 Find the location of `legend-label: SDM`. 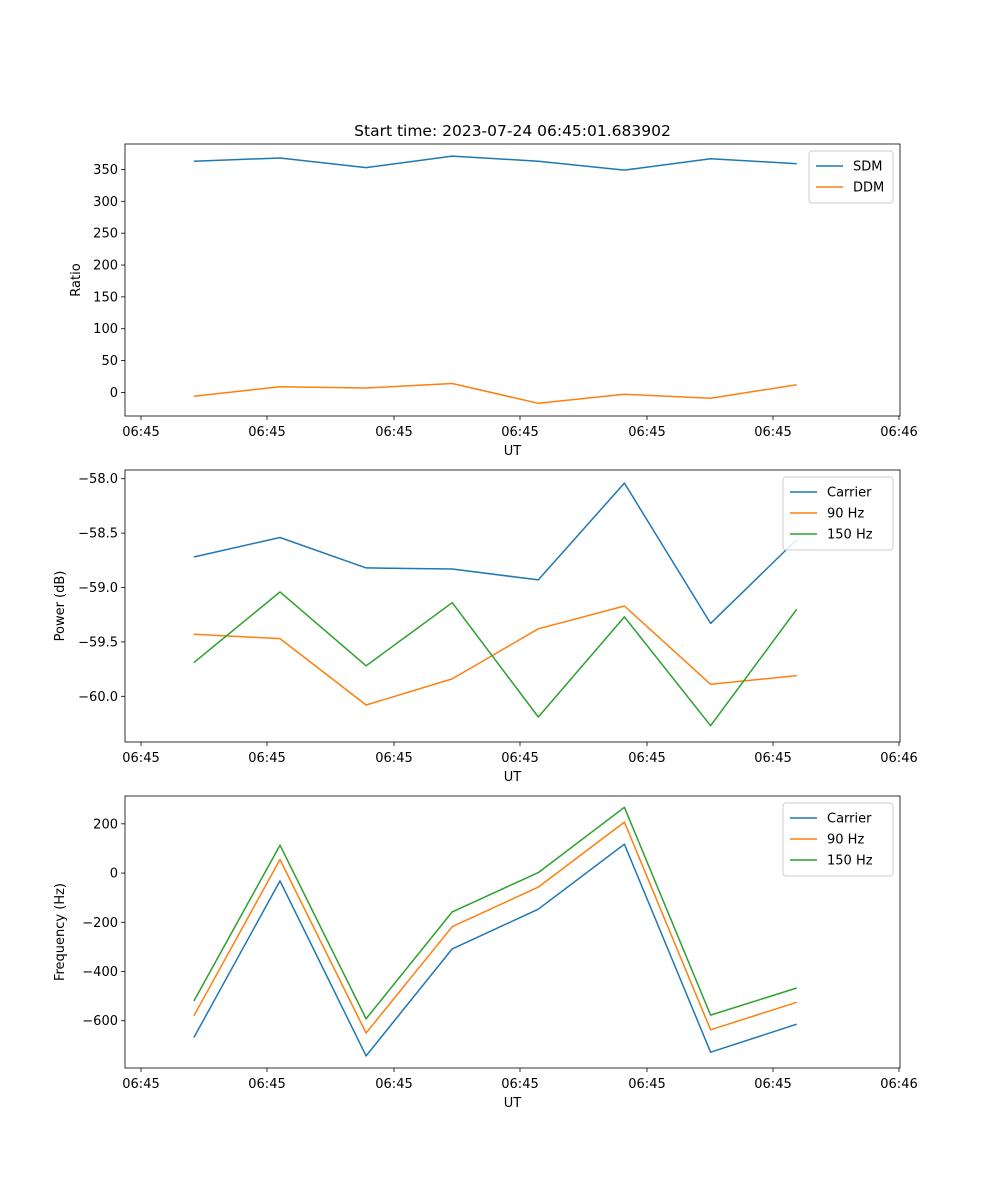

legend-label: SDM is located at coordinates (867, 167).